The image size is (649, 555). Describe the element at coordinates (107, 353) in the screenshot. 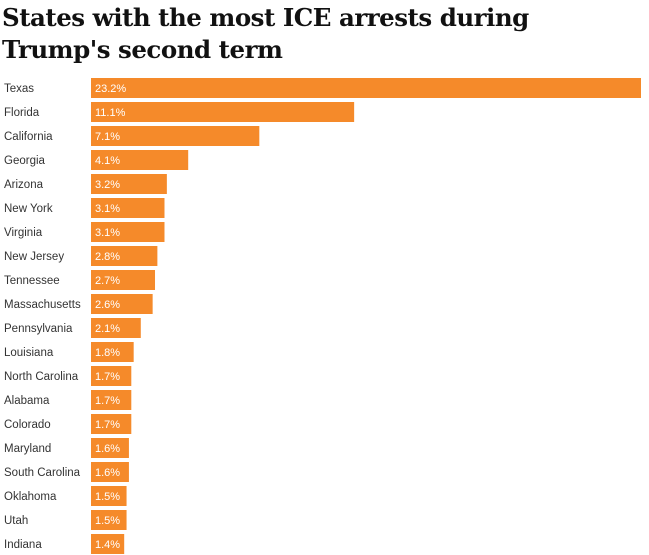

I see `data-label: 1.8%` at that location.